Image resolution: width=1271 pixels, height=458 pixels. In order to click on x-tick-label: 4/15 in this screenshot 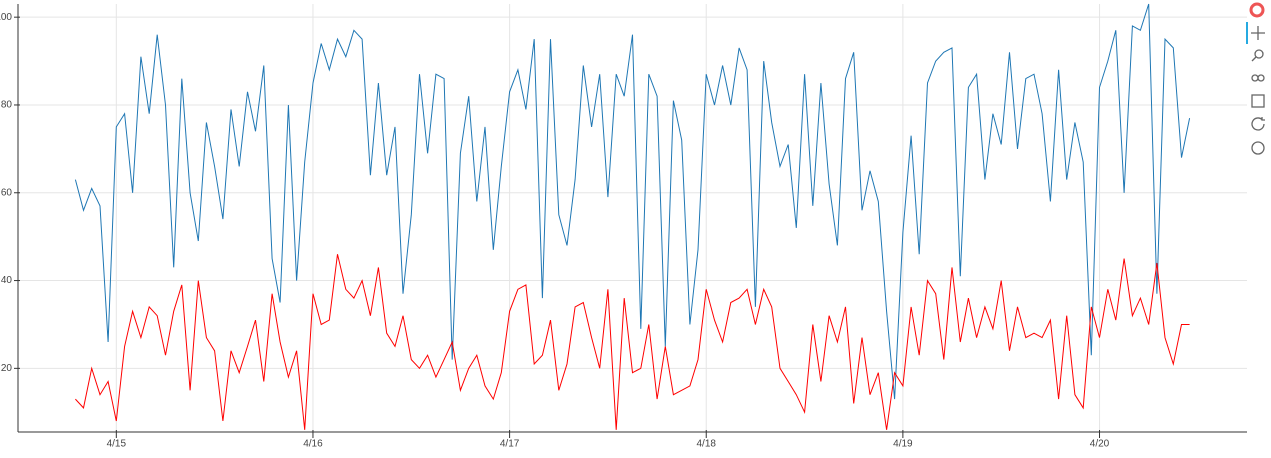, I will do `click(117, 444)`.